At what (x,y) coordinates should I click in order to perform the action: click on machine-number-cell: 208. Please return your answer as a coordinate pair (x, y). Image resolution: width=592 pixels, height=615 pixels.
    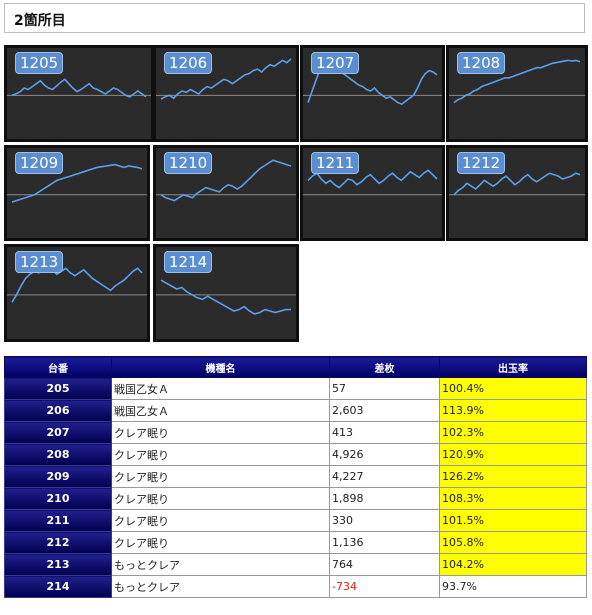
    Looking at the image, I should click on (58, 454).